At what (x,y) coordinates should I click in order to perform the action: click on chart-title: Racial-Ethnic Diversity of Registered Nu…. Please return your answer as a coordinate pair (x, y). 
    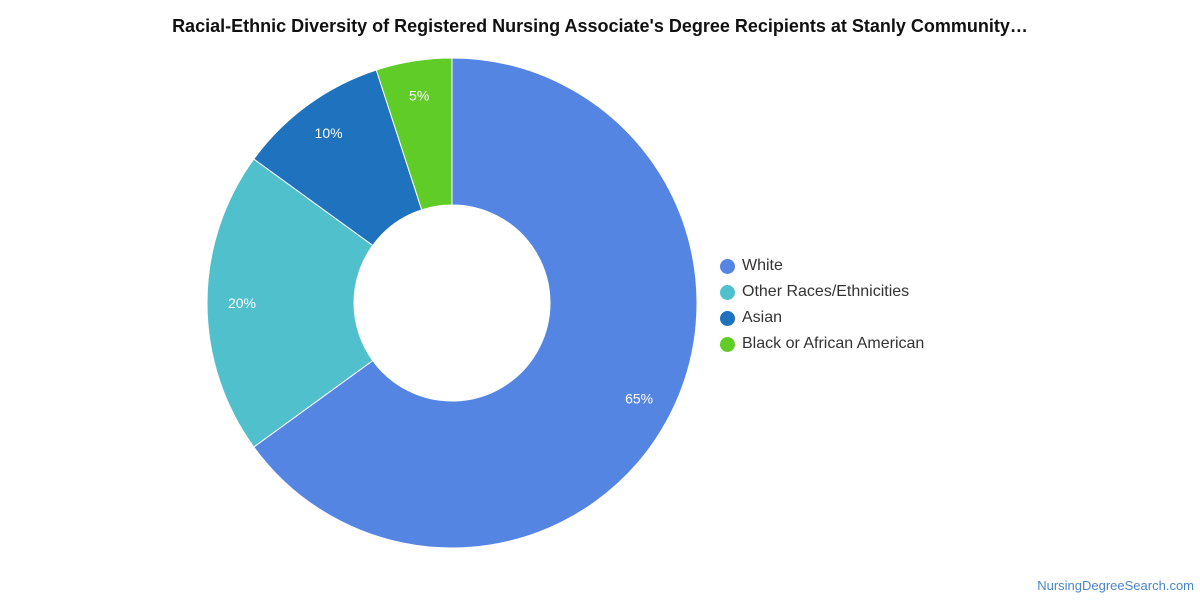
    Looking at the image, I should click on (600, 26).